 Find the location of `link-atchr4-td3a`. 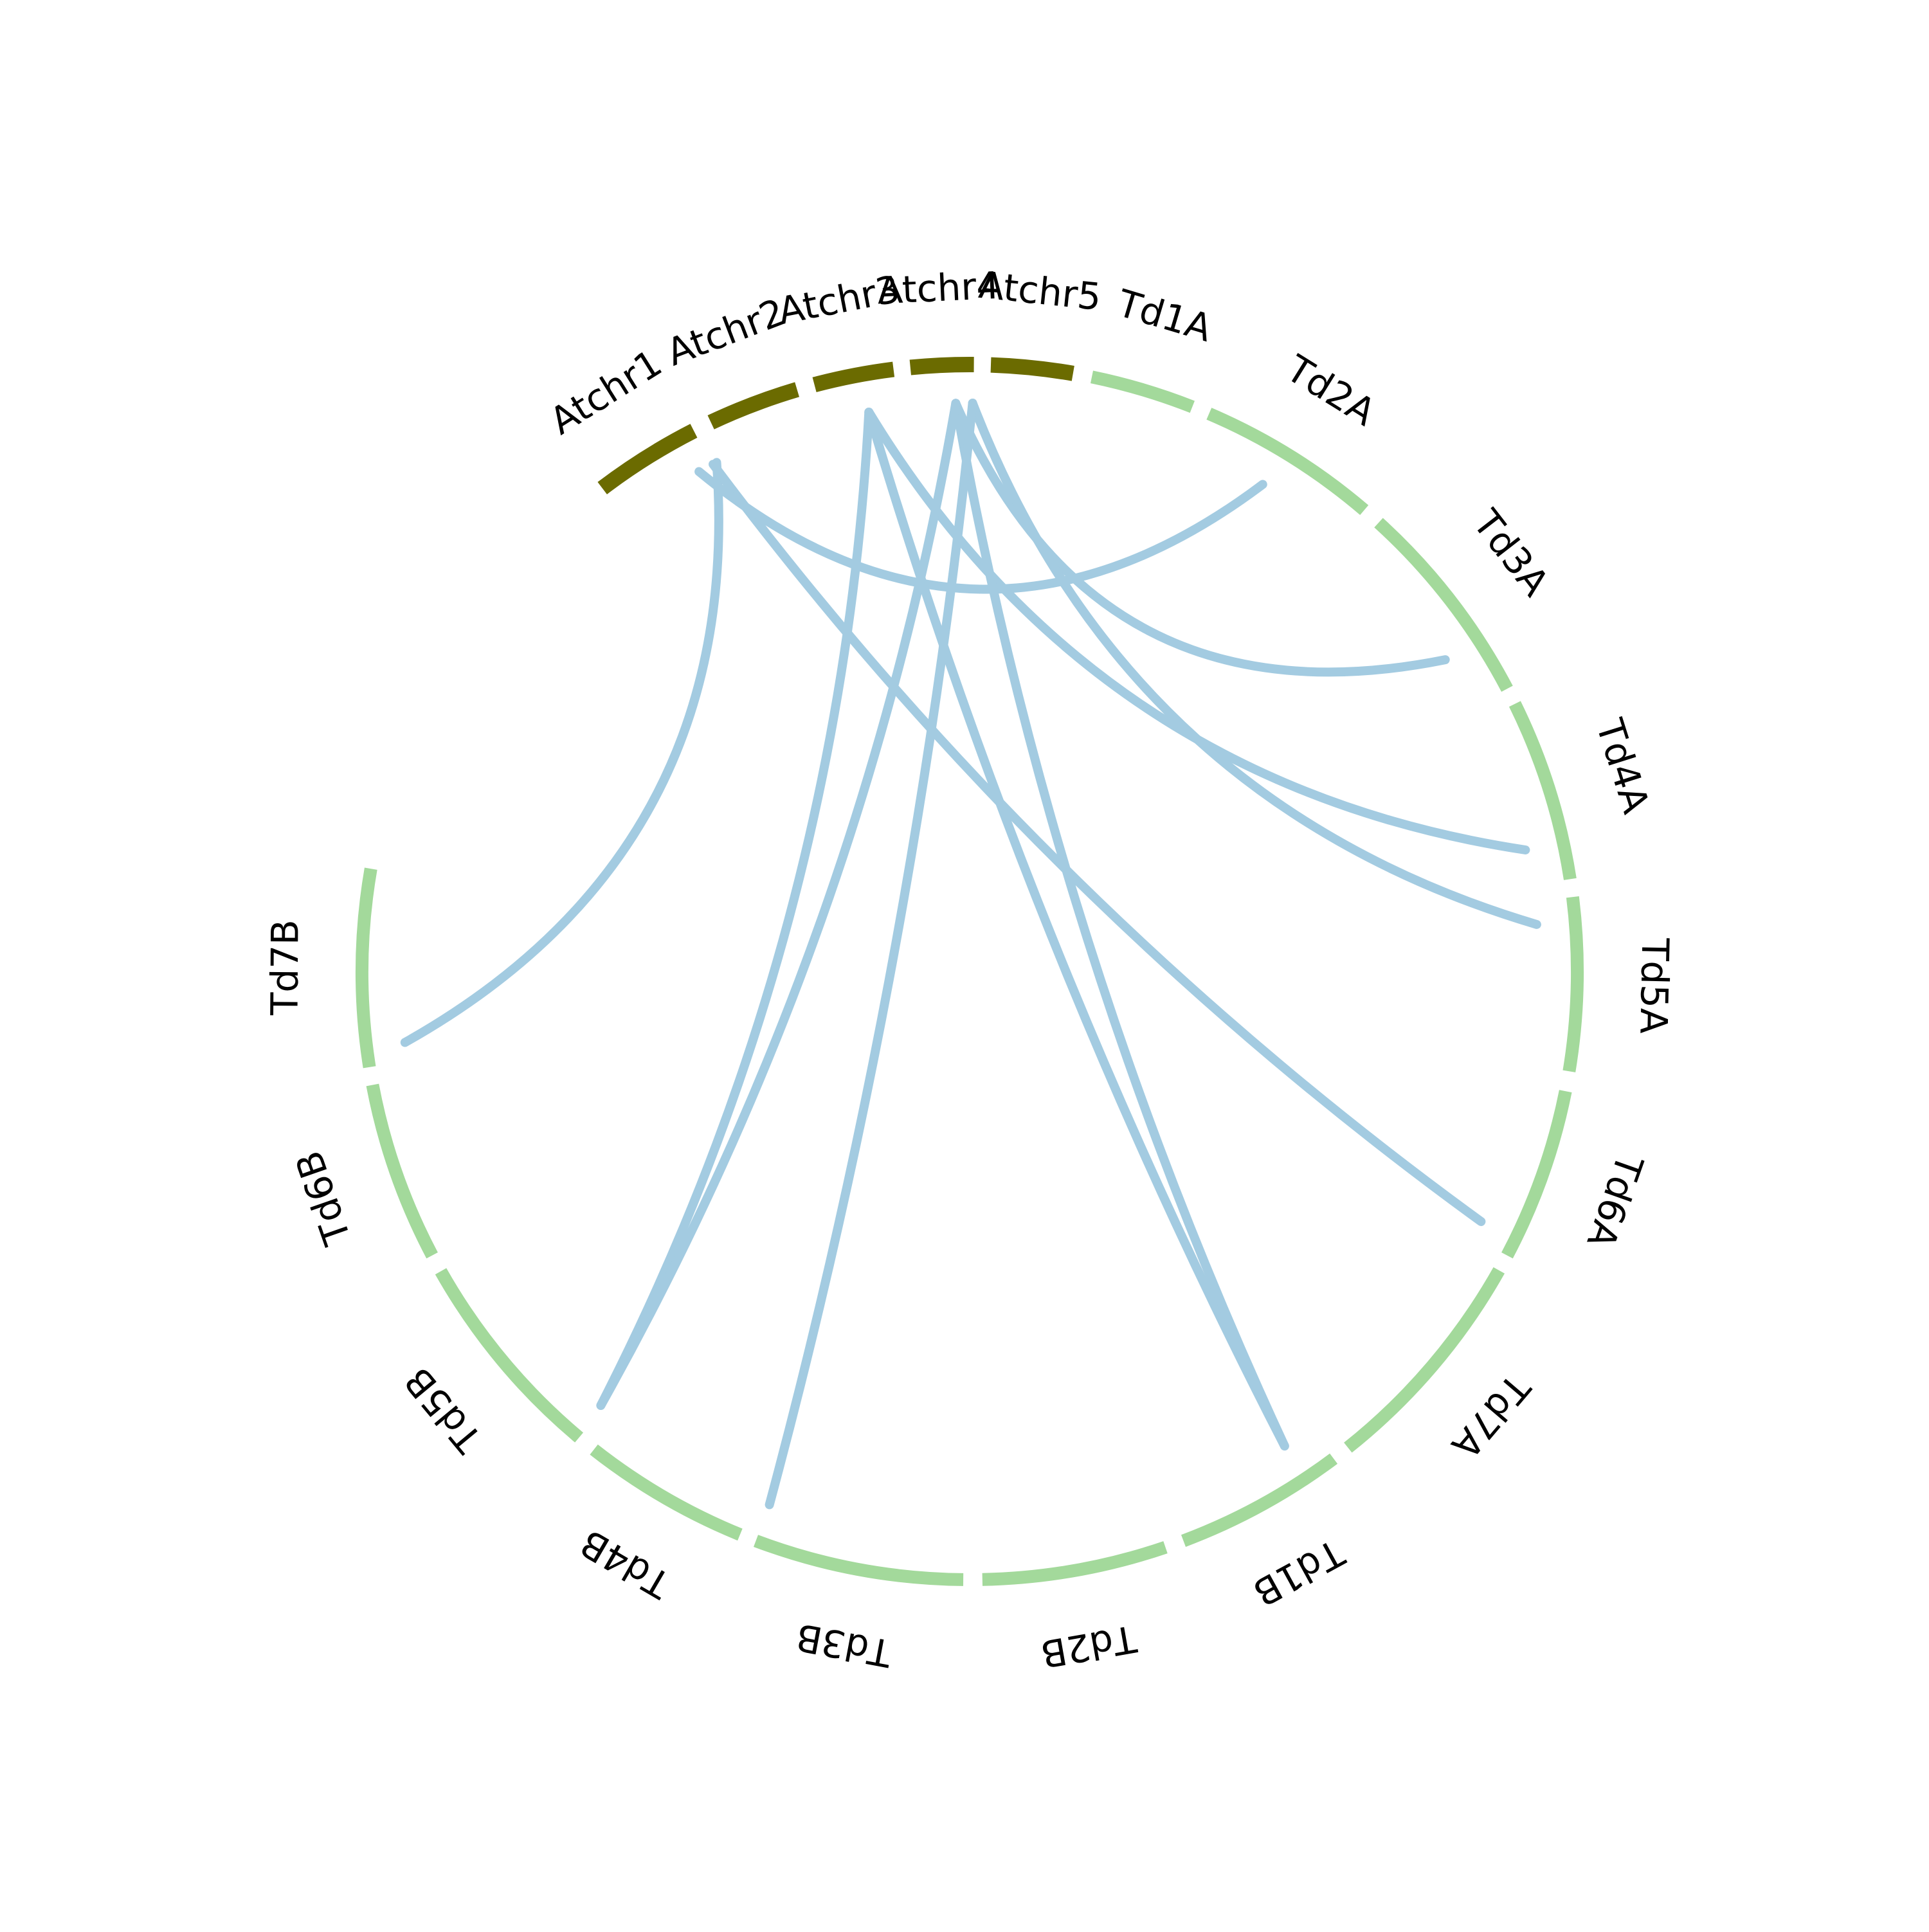

link-atchr4-td3a is located at coordinates (1200, 538).